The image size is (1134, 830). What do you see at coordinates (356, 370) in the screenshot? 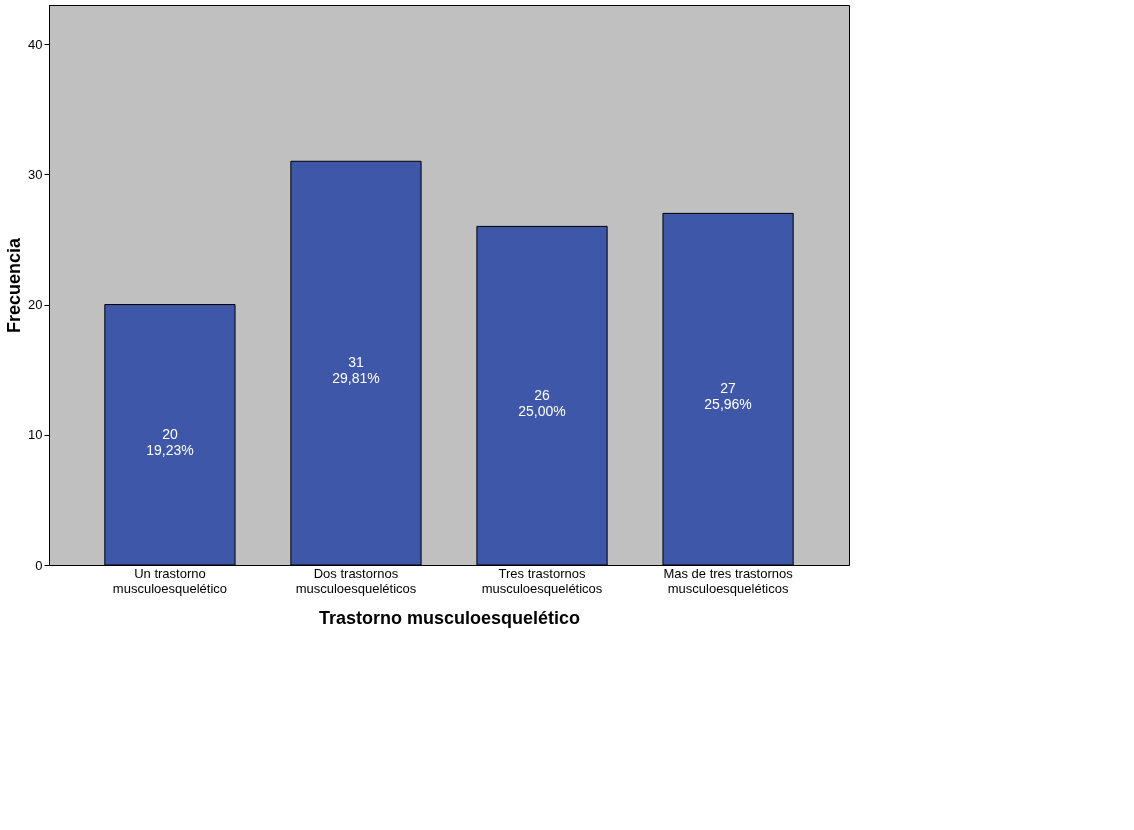
I see `data-label: 31 29,81%` at bounding box center [356, 370].